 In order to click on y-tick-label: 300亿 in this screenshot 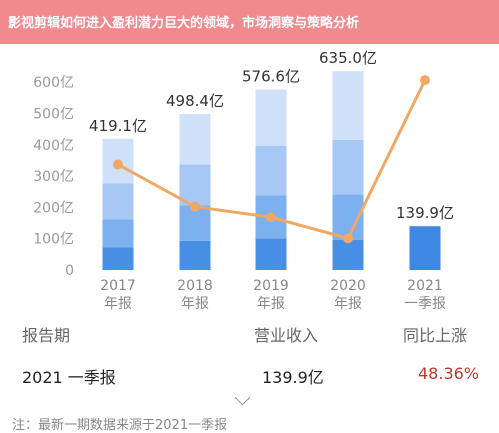, I will do `click(53, 177)`.